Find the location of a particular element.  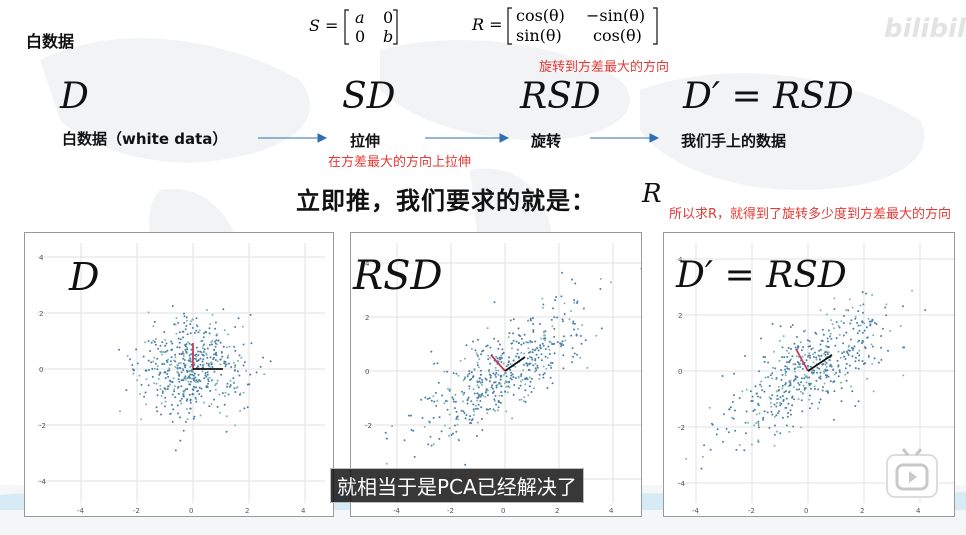

tv-icon is located at coordinates (912, 474).